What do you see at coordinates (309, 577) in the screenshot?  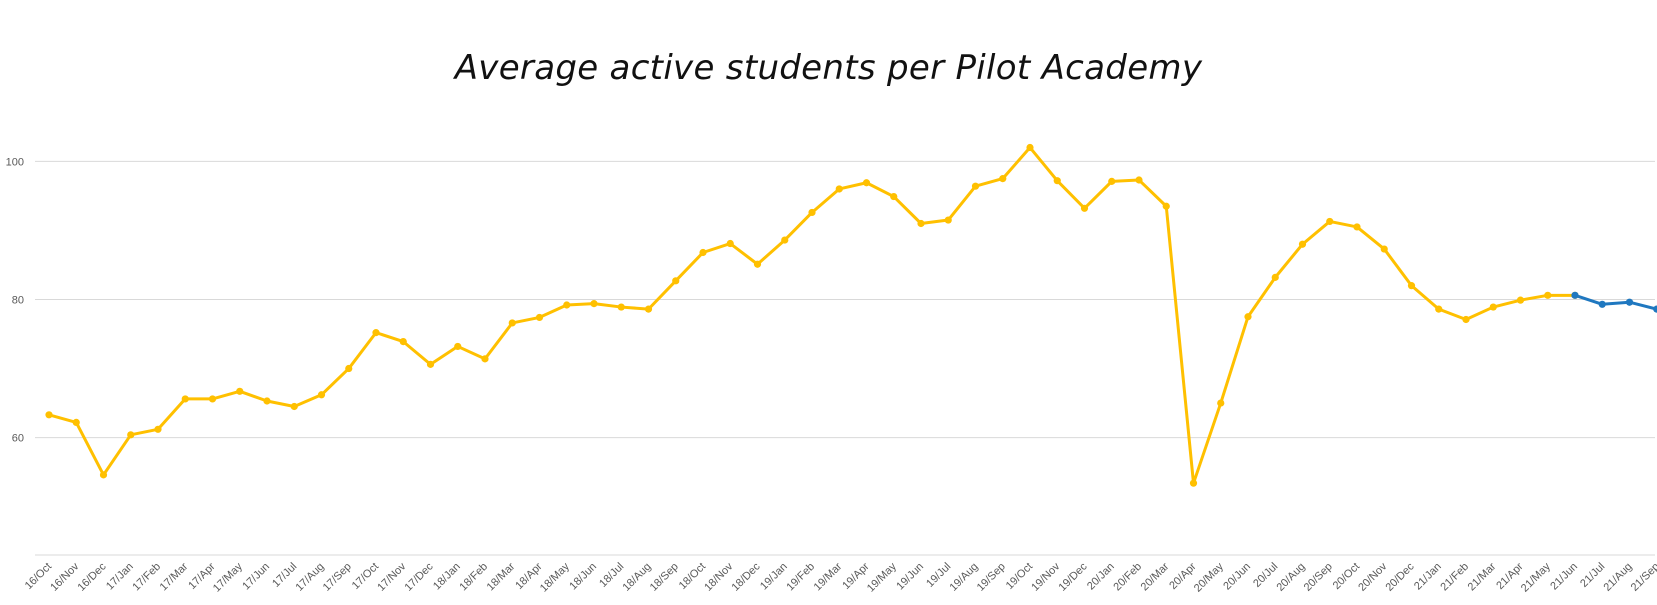 I see `x-tick-label: 17/Aug` at bounding box center [309, 577].